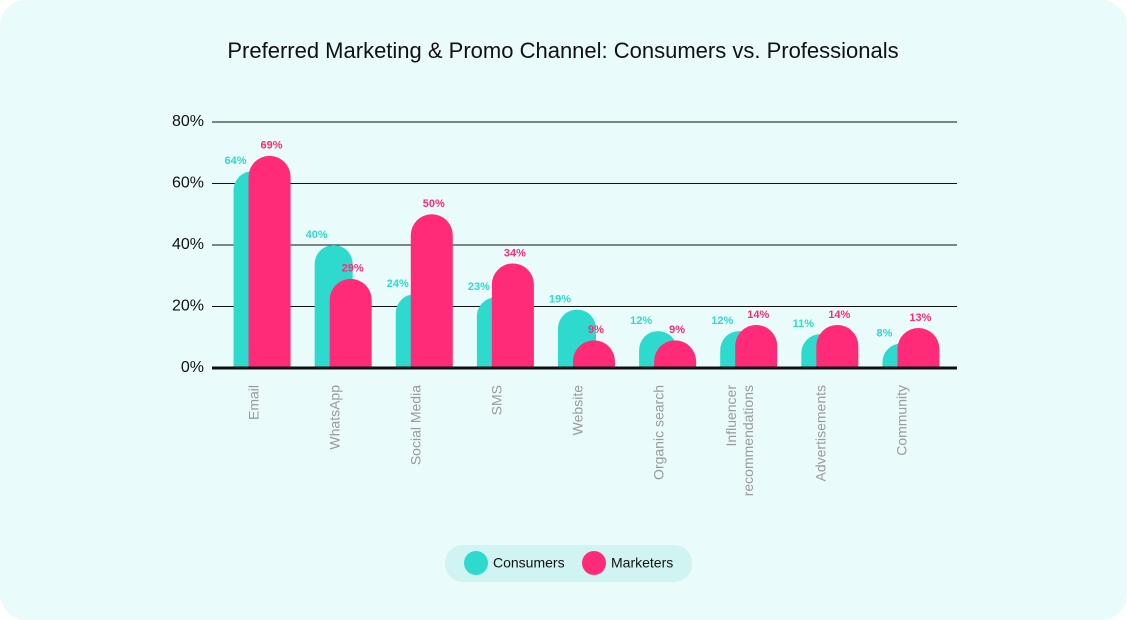 The image size is (1127, 620). What do you see at coordinates (804, 324) in the screenshot?
I see `value-label: 11%` at bounding box center [804, 324].